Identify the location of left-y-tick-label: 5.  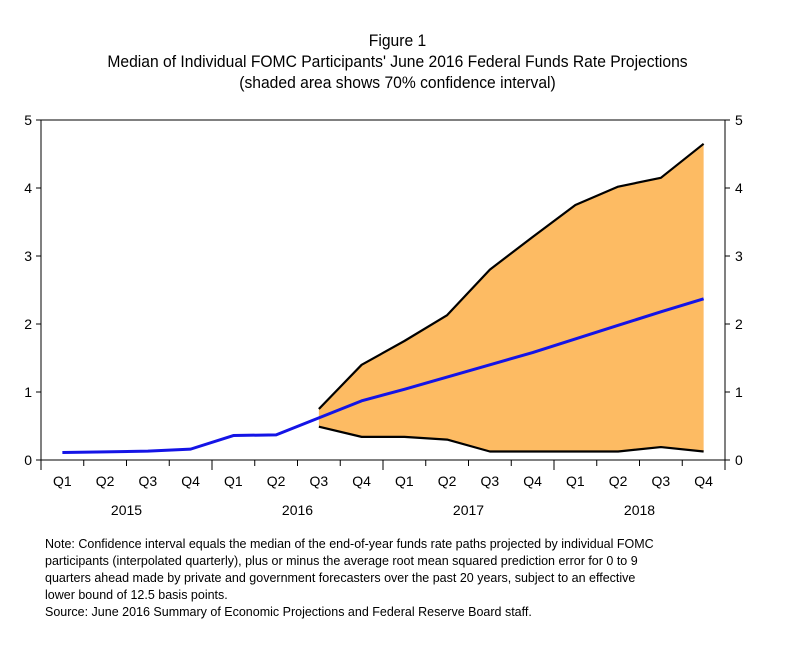
(28, 120).